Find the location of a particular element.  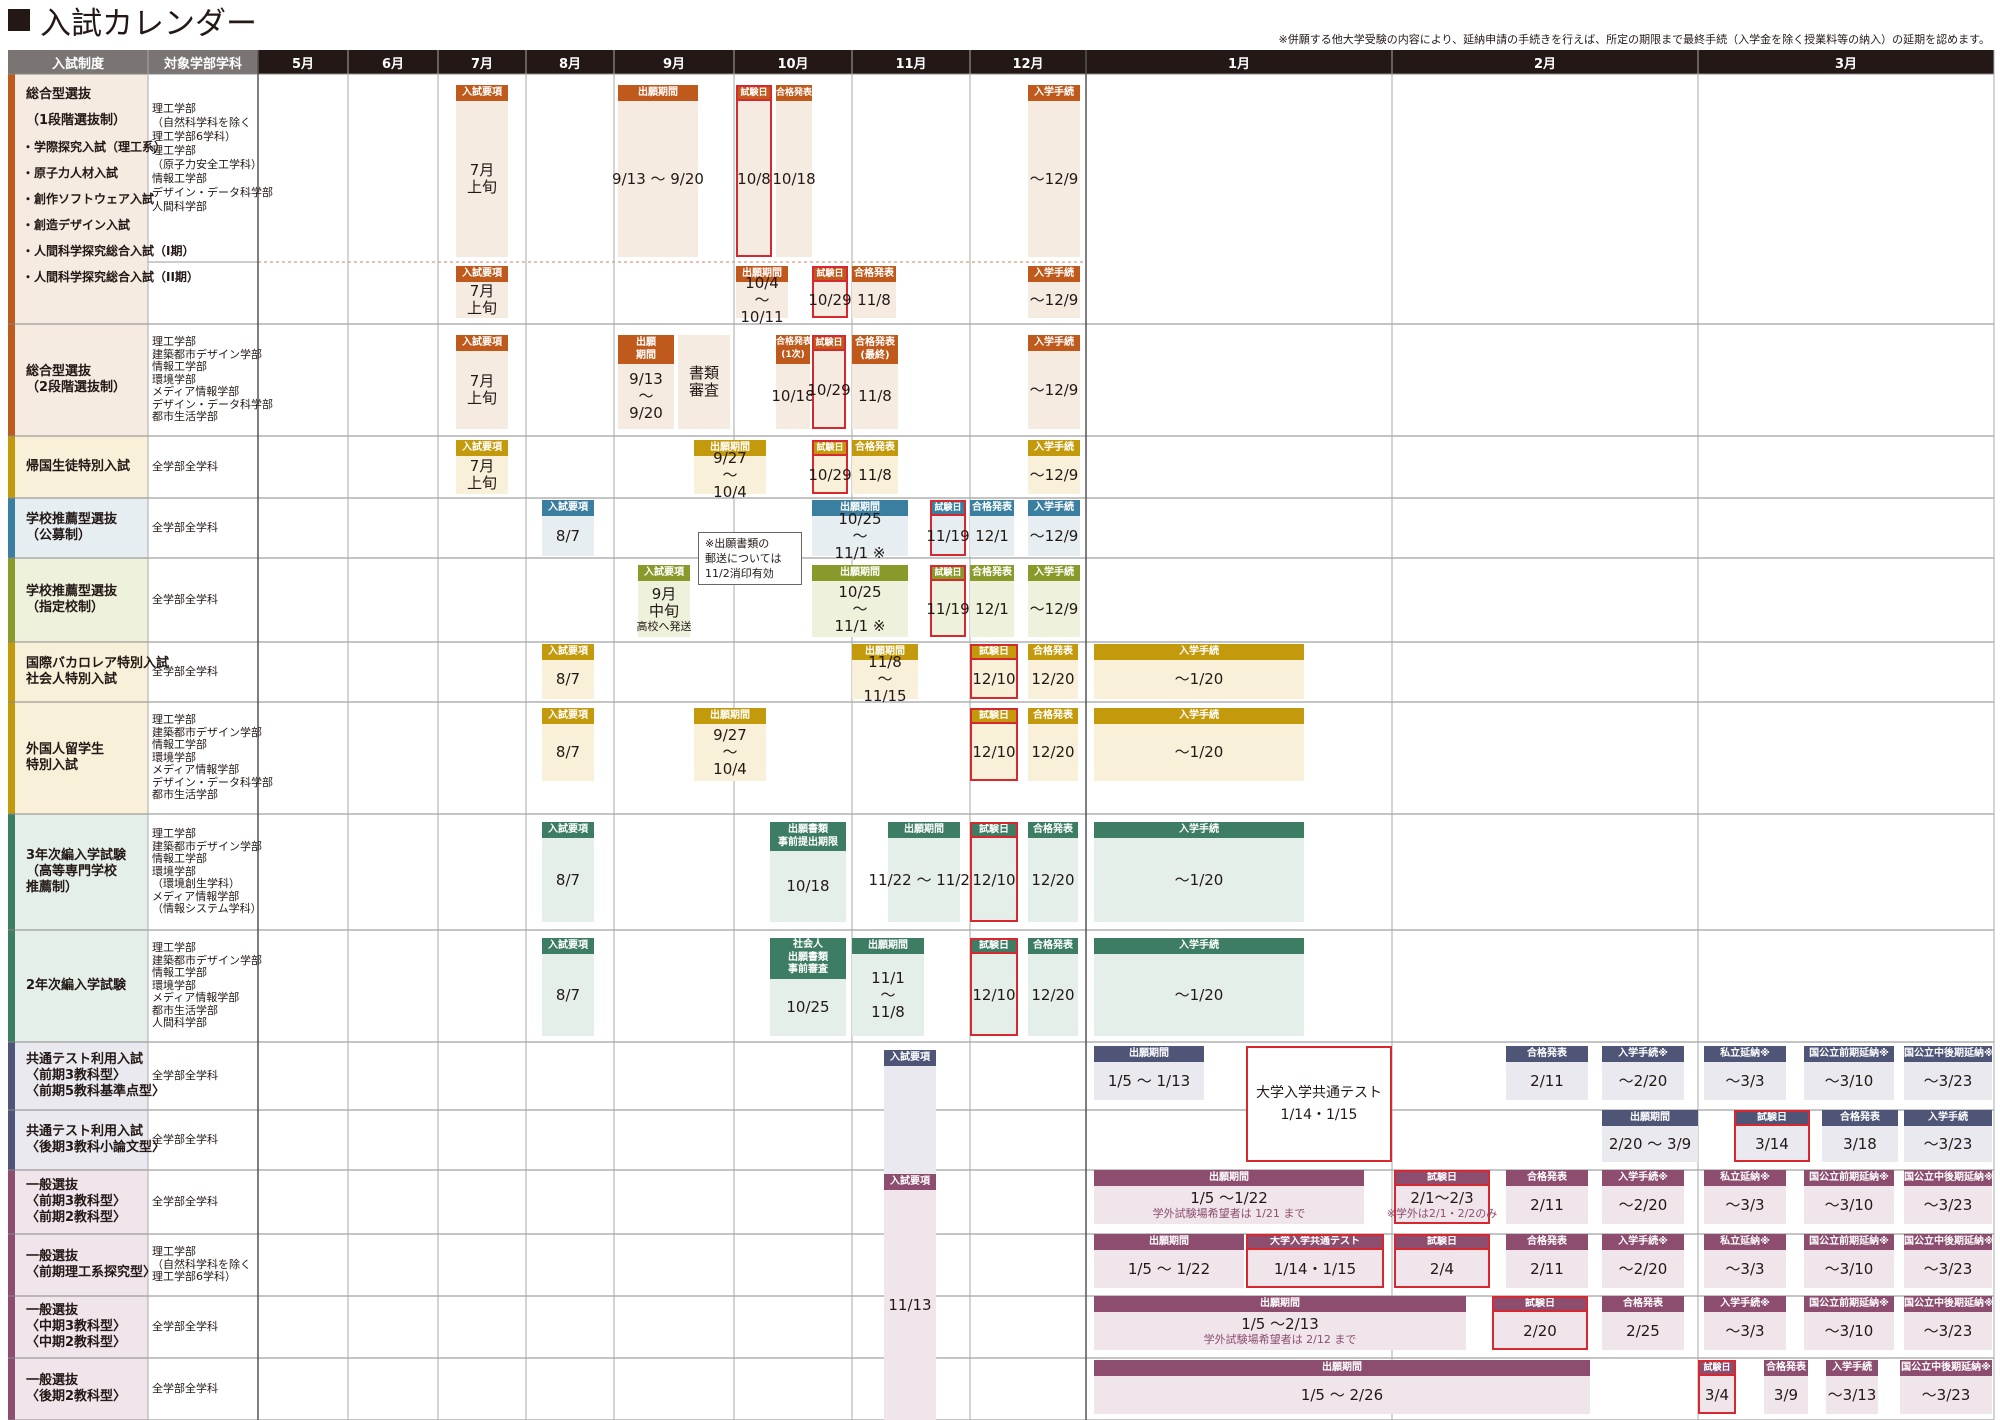

row-category: 帰国生徒特別入試 is located at coordinates (78, 467).